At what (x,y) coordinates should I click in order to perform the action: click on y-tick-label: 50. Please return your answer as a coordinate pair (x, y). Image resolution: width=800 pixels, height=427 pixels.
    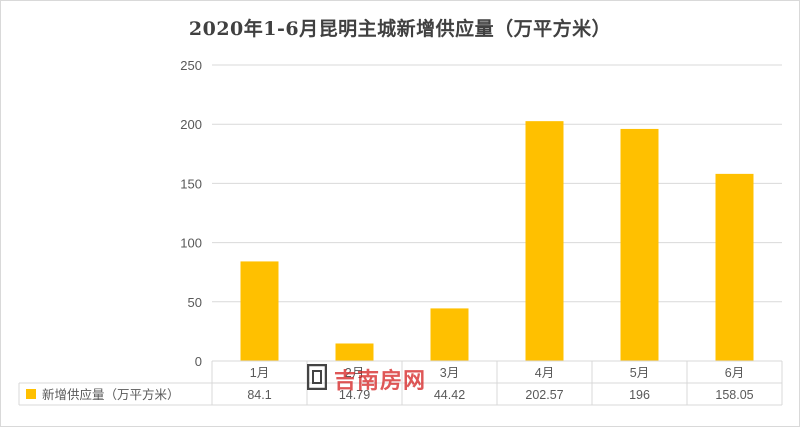
    Looking at the image, I should click on (195, 302).